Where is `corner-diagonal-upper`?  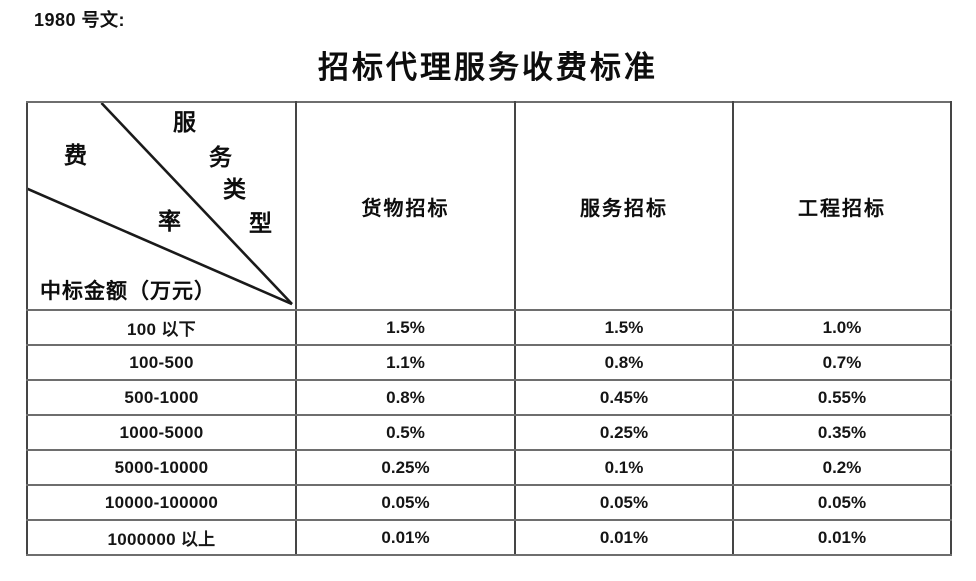 corner-diagonal-upper is located at coordinates (196, 204).